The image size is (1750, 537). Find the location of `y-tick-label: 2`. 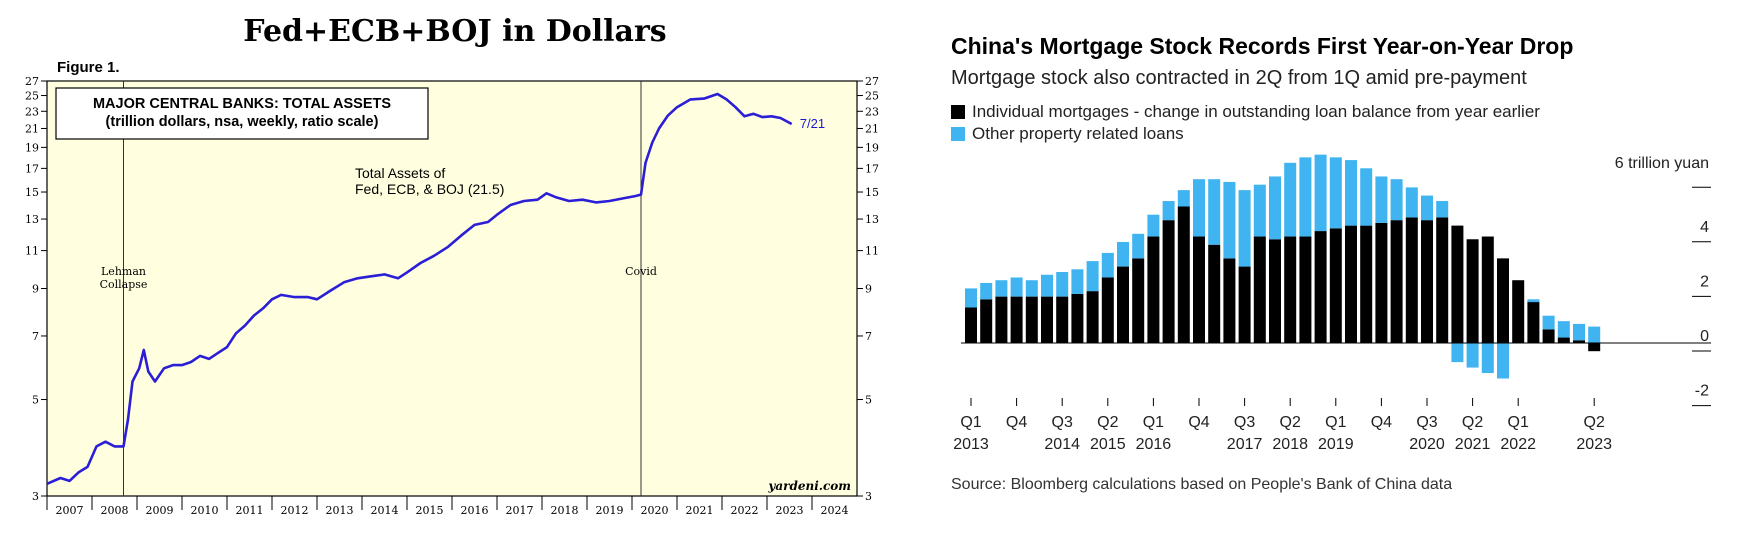

y-tick-label: 2 is located at coordinates (1704, 281).